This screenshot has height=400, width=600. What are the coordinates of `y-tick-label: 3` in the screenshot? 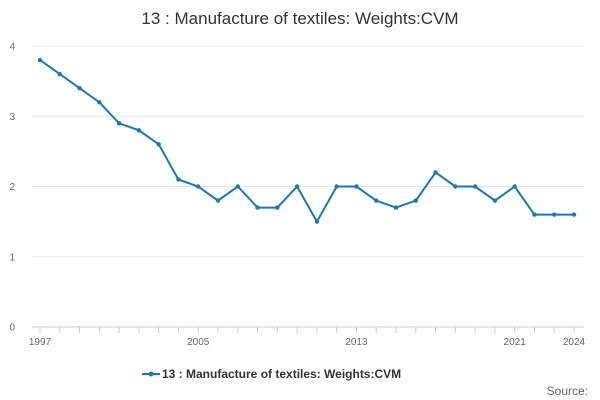 It's located at (12, 117).